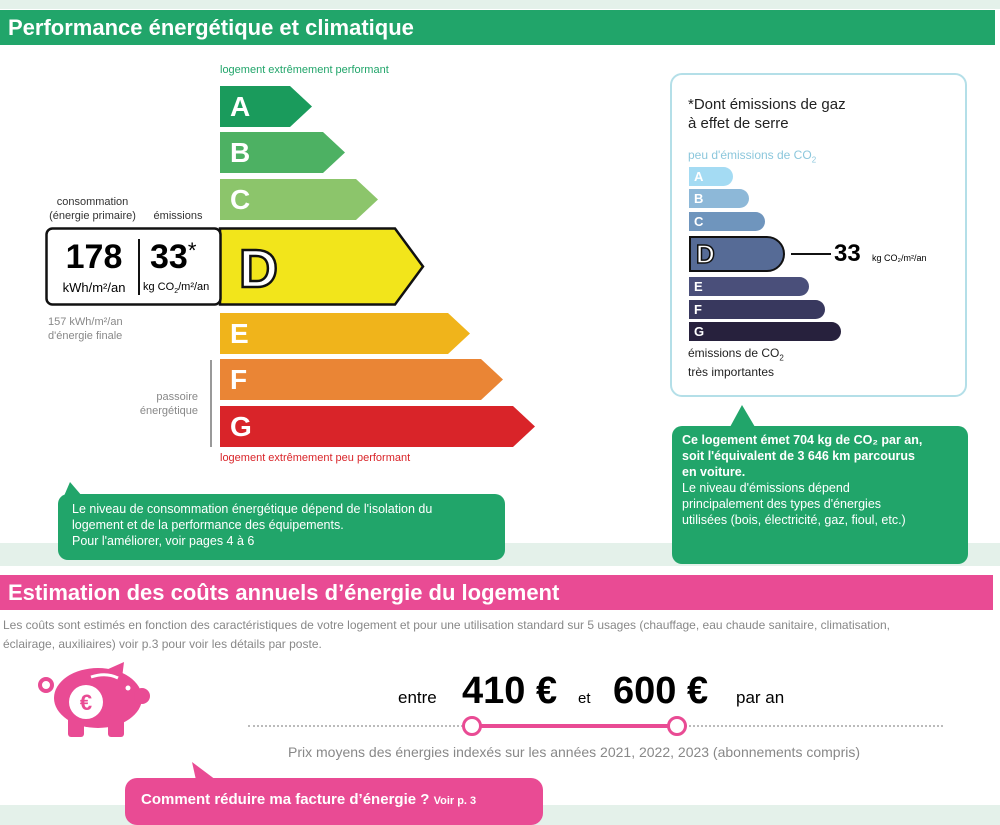 This screenshot has width=1000, height=825. I want to click on energy-class-f: F, so click(361, 379).